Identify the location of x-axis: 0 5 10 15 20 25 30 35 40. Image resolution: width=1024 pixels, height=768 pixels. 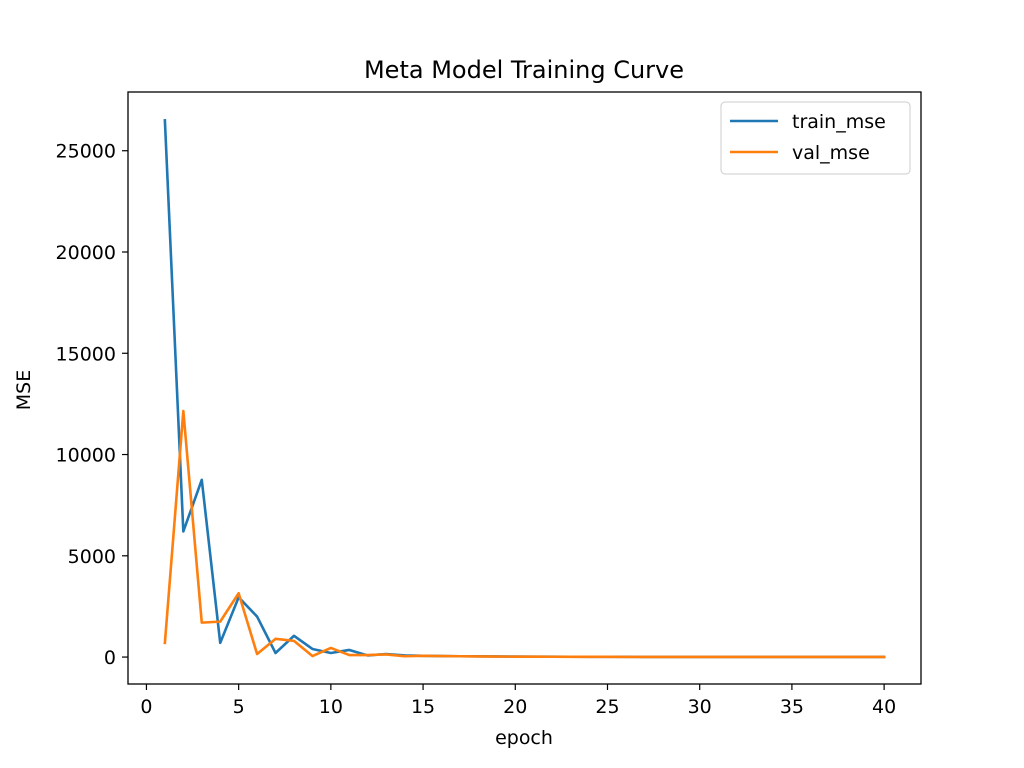
(518, 701).